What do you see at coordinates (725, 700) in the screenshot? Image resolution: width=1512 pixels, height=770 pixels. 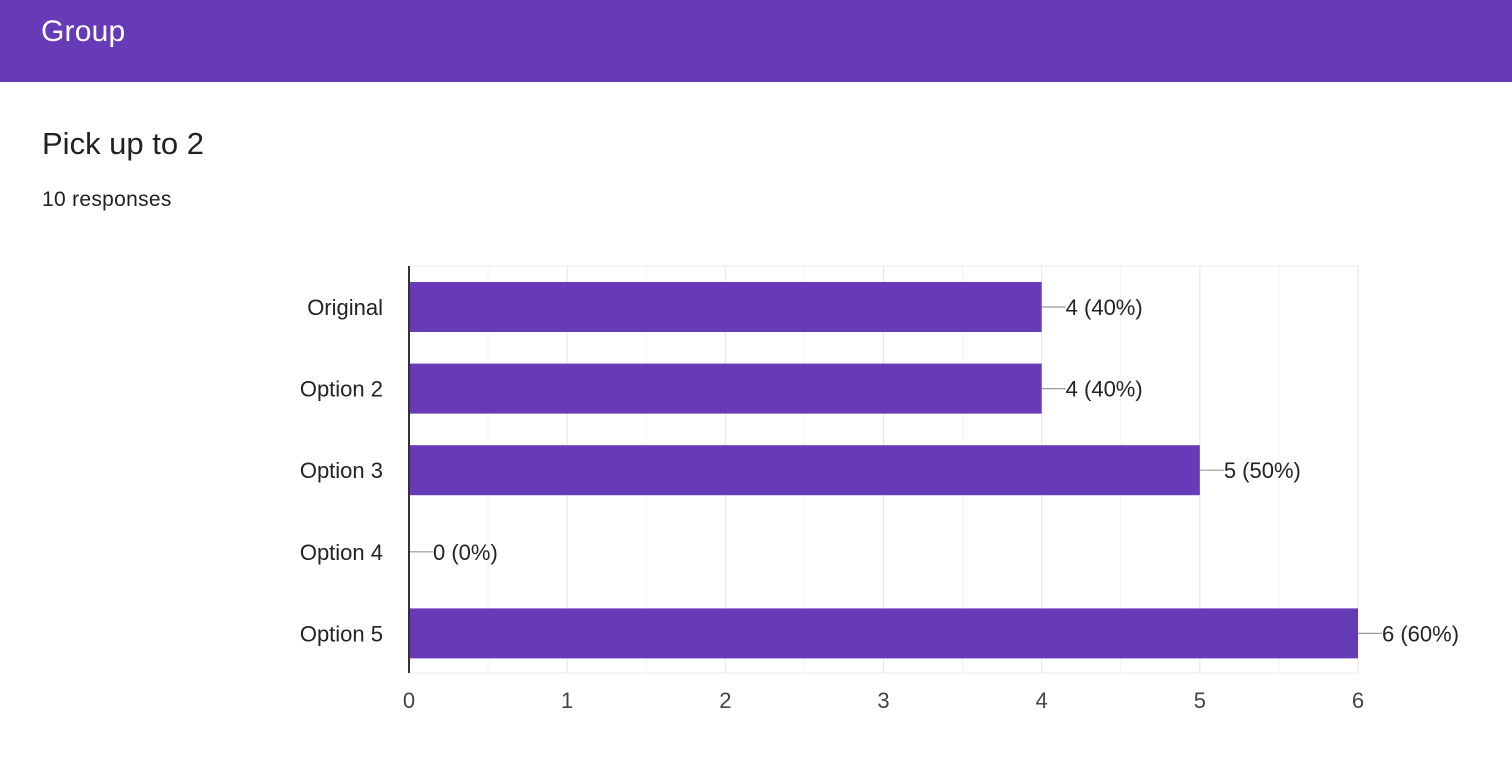 I see `x-tick-label: 2` at bounding box center [725, 700].